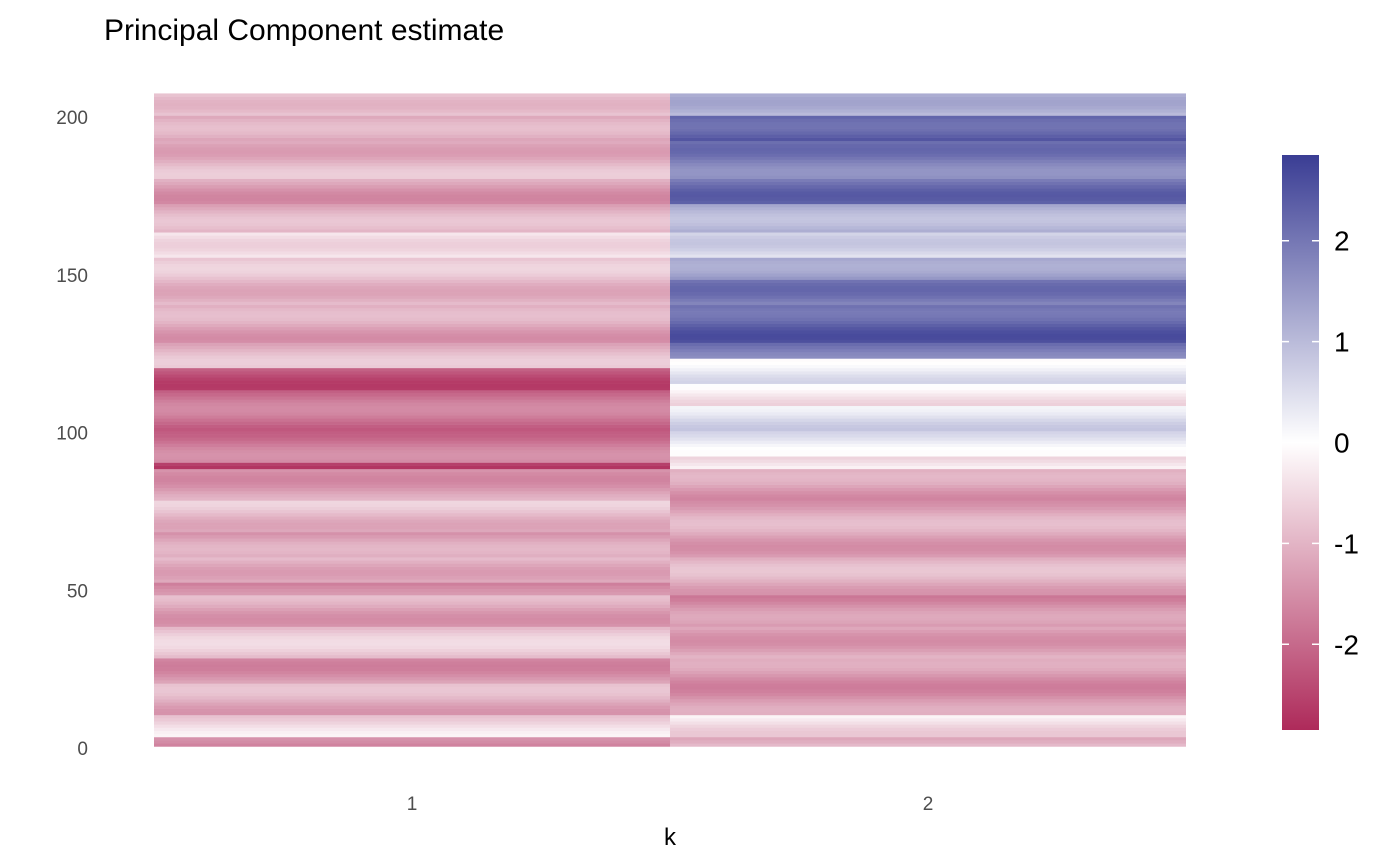  What do you see at coordinates (1342, 342) in the screenshot?
I see `legend-tick-label: 1` at bounding box center [1342, 342].